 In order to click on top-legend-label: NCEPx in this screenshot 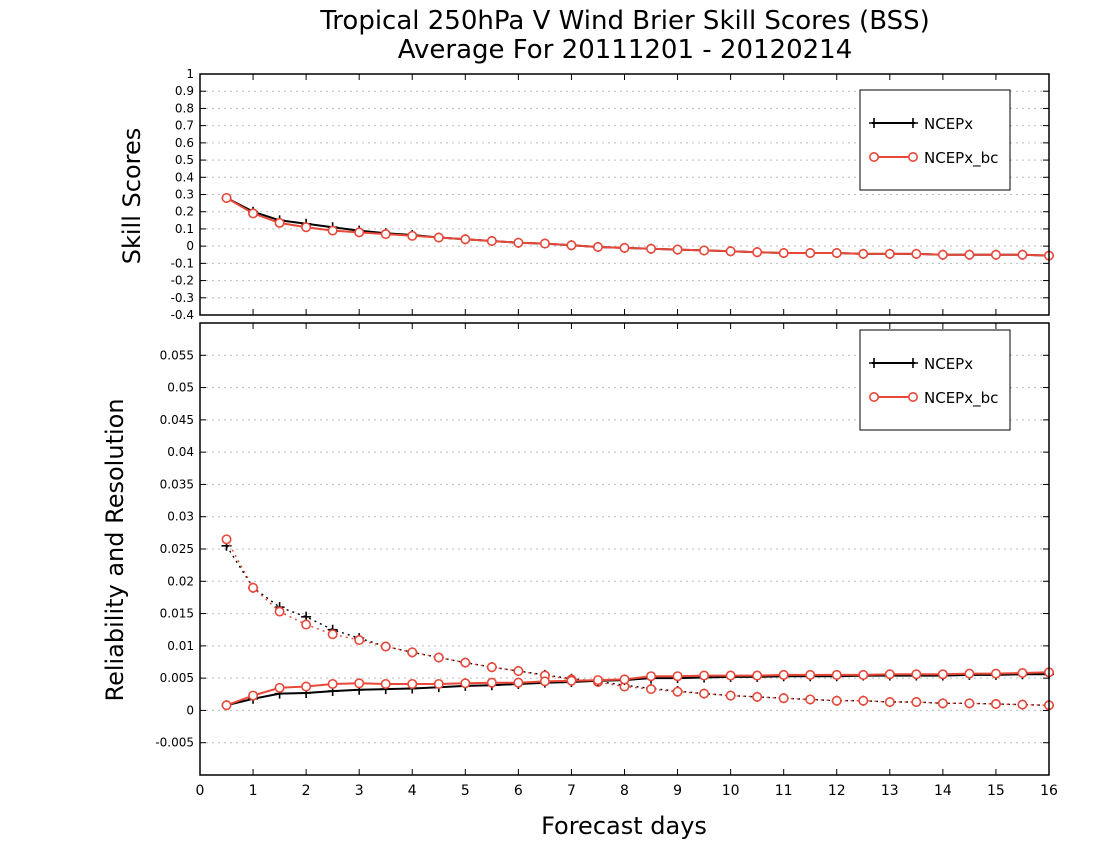, I will do `click(948, 124)`.